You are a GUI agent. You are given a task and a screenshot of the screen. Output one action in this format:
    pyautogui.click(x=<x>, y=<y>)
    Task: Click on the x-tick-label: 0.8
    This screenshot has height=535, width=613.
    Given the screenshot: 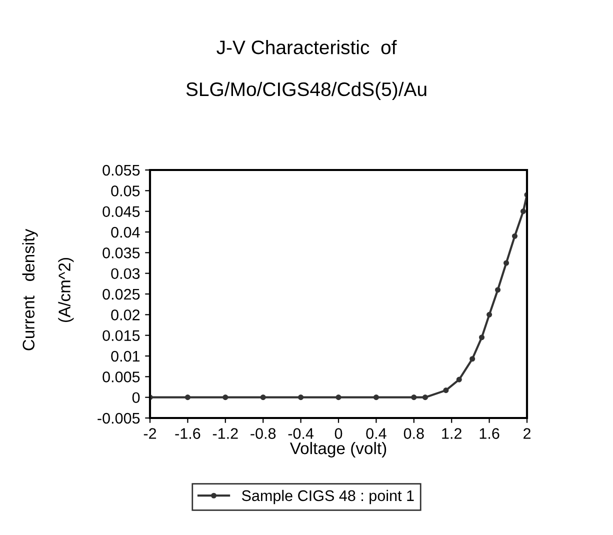 What is the action you would take?
    pyautogui.click(x=414, y=433)
    